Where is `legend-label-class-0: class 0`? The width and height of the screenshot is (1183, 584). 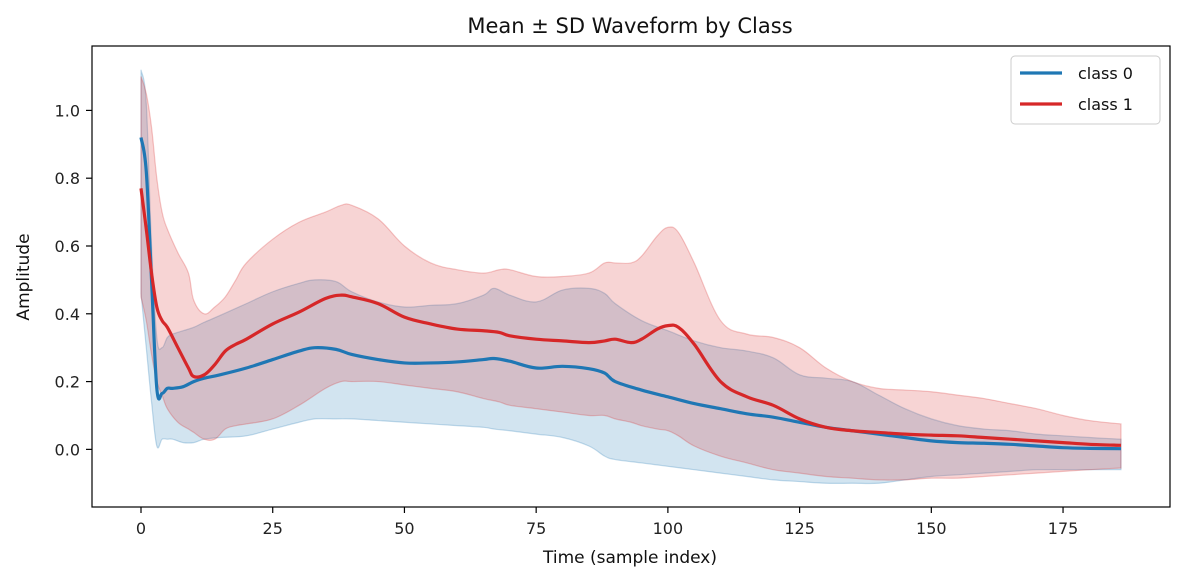
legend-label-class-0: class 0 is located at coordinates (1105, 73).